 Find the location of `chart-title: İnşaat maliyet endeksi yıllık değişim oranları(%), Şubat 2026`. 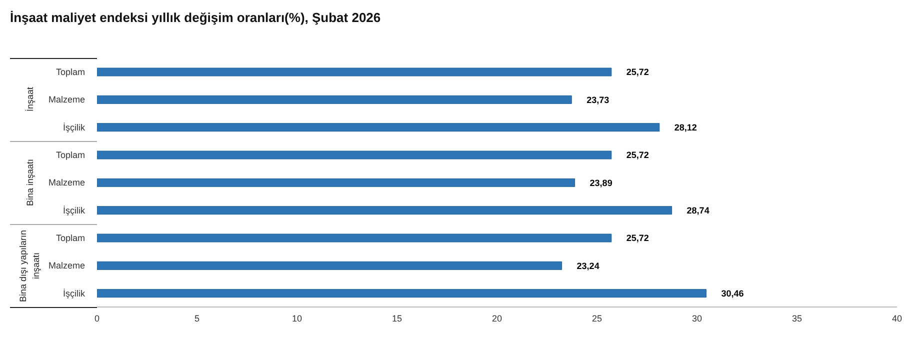

chart-title: İnşaat maliyet endeksi yıllık değişim oranları(%), Şubat 2026 is located at coordinates (195, 18).